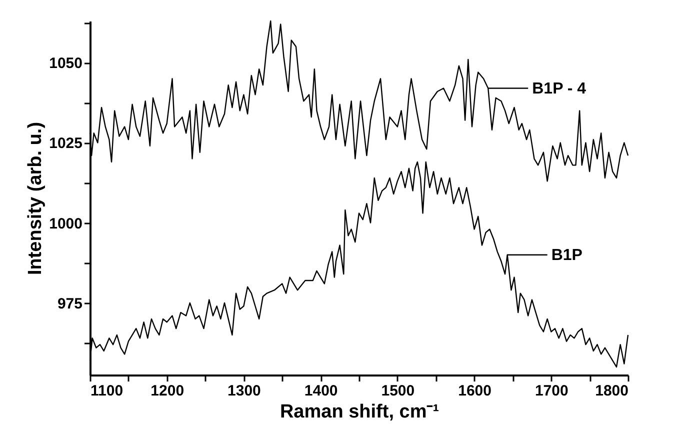 This screenshot has width=674, height=431. What do you see at coordinates (475, 391) in the screenshot?
I see `x-tick-label: 1600` at bounding box center [475, 391].